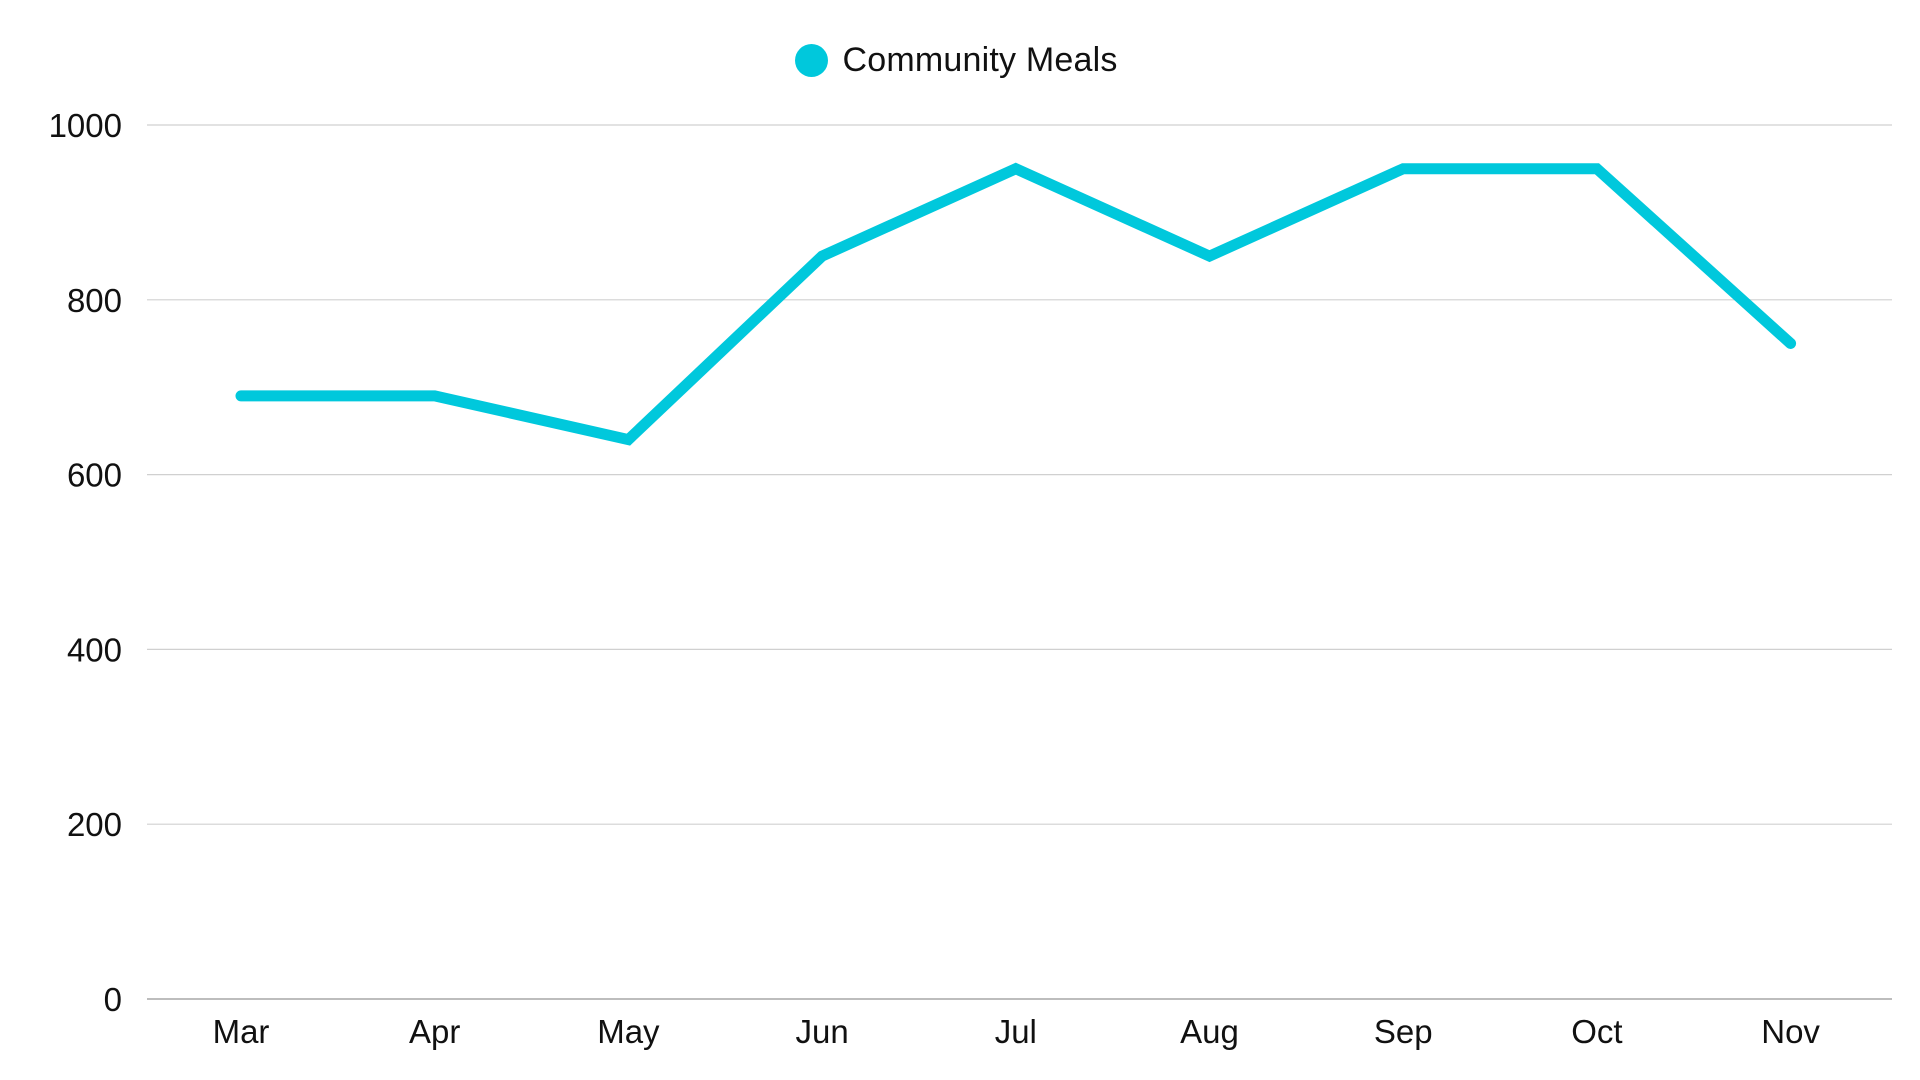 This screenshot has height=1080, width=1920. I want to click on x-axis: Mar Apr May Jun Jul Aug Sep Oct Nov, so click(1017, 1031).